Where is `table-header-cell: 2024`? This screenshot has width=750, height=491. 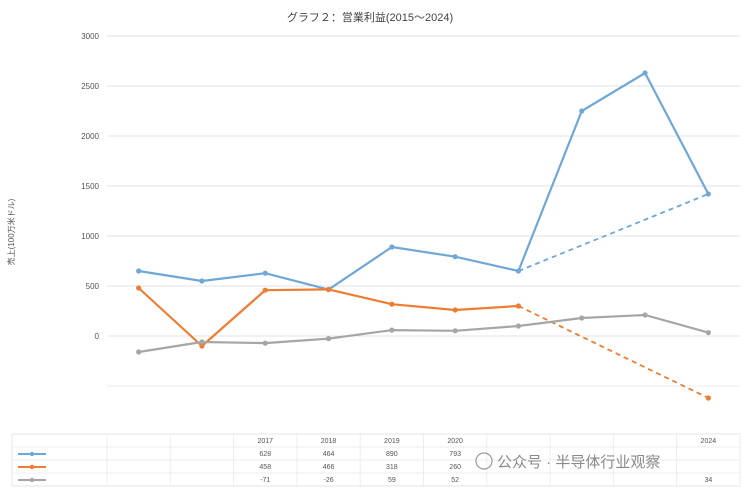
table-header-cell: 2024 is located at coordinates (709, 441).